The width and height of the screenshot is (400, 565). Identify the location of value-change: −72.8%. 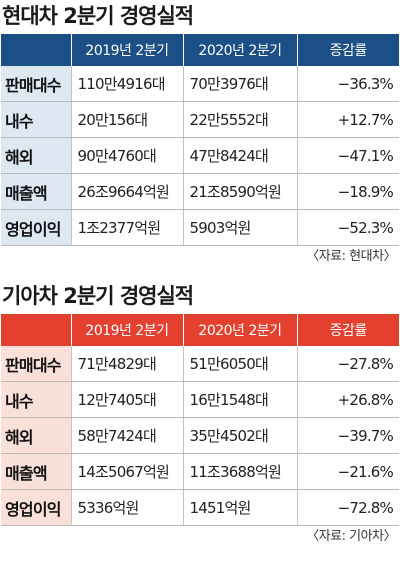
(348, 507).